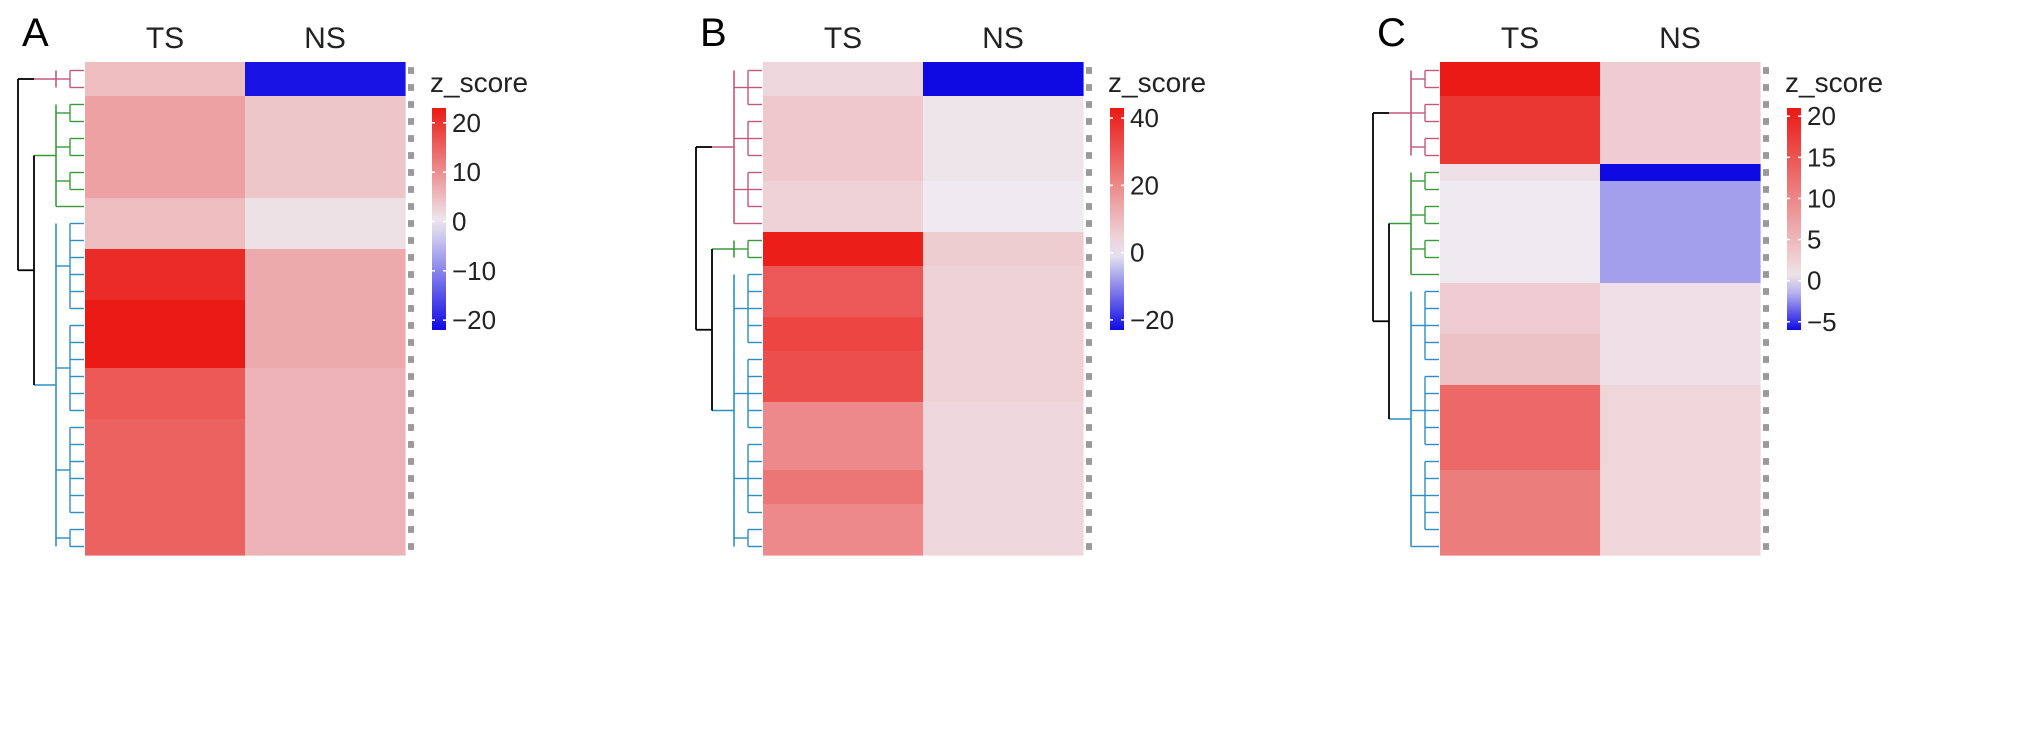 This screenshot has height=742, width=2032. What do you see at coordinates (1117, 219) in the screenshot?
I see `legend-colorbar` at bounding box center [1117, 219].